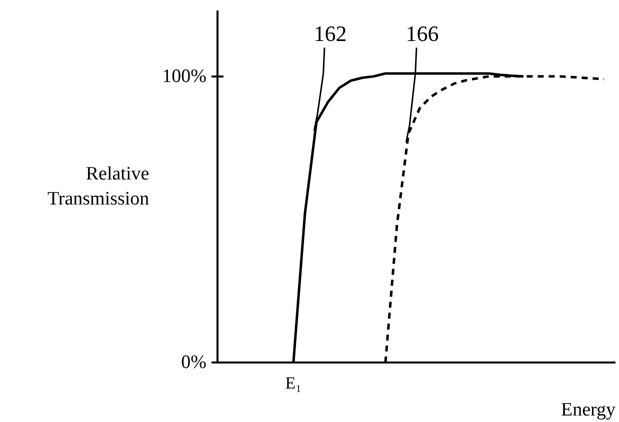 The image size is (619, 422). I want to click on y-tick-label: 100%, so click(184, 76).